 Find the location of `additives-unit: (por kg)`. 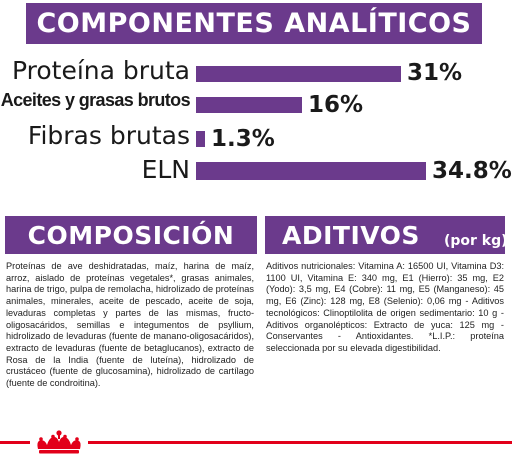

additives-unit: (por kg) is located at coordinates (474, 241).